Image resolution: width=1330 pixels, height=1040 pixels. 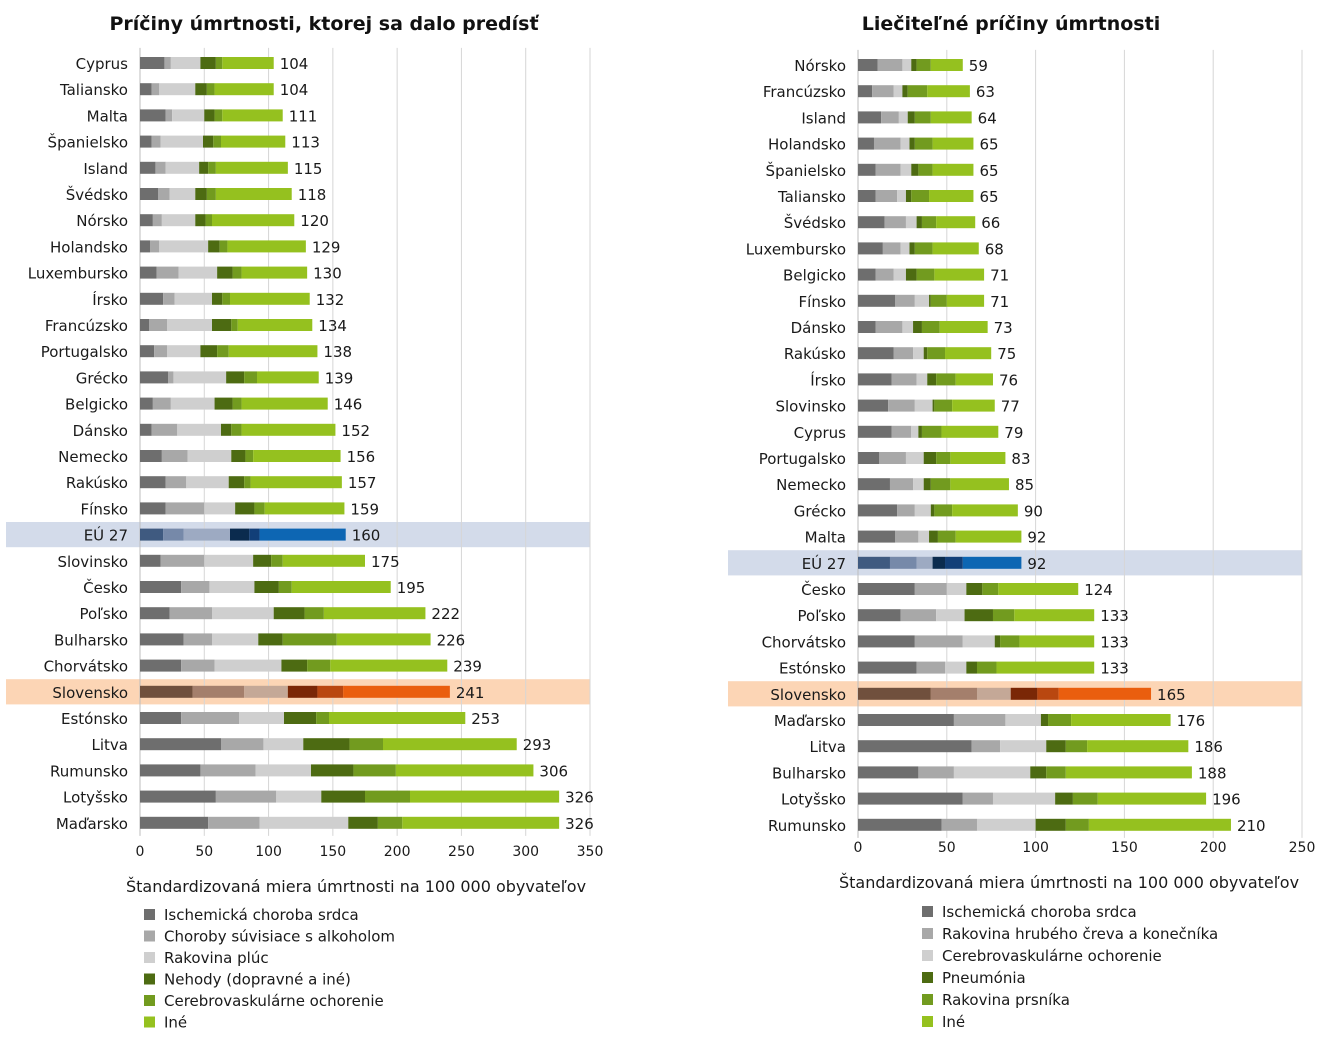 What do you see at coordinates (1036, 564) in the screenshot?
I see `total-label: 92` at bounding box center [1036, 564].